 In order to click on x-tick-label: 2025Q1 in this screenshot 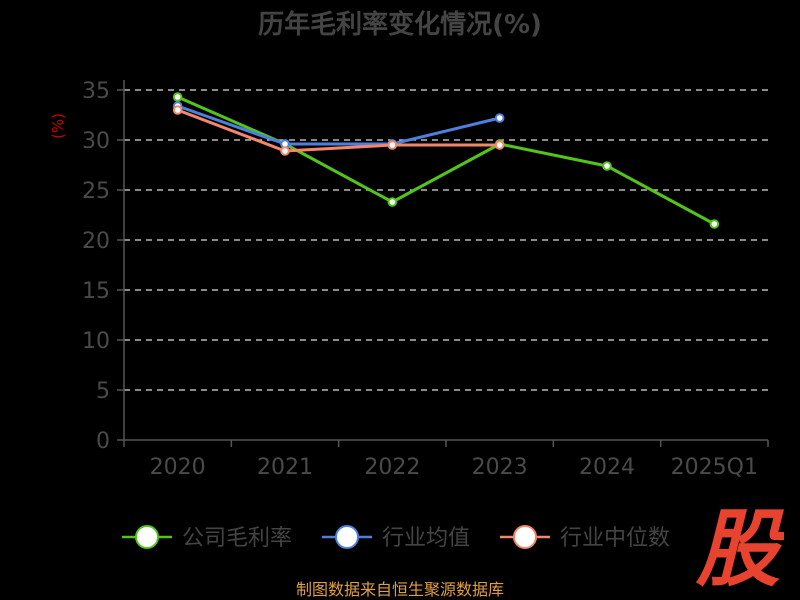, I will do `click(714, 467)`.